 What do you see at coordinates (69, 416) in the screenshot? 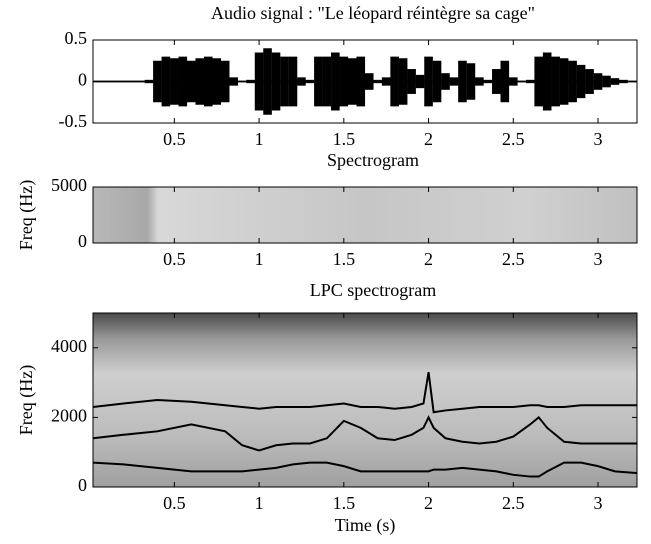
I see `y-tick-label: 2000` at bounding box center [69, 416].